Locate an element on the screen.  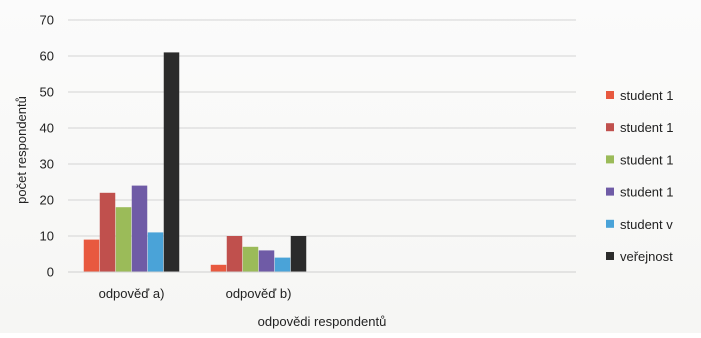
y-tick-label: 50 is located at coordinates (47, 92).